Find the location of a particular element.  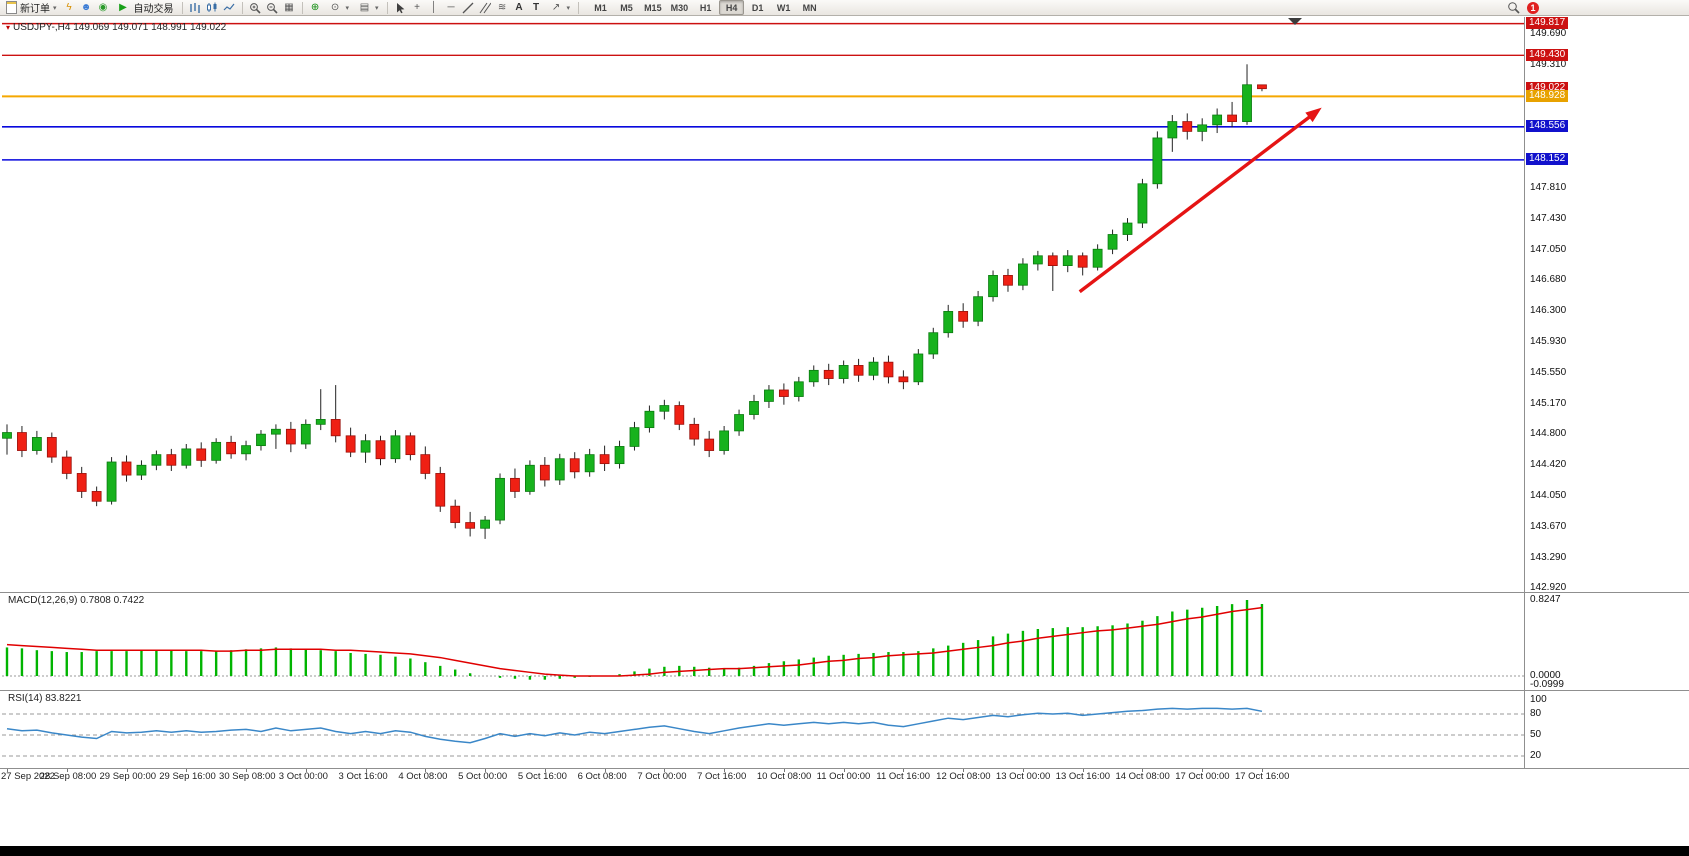

new-order-button: 新订单 ▾ is located at coordinates (31, 8).